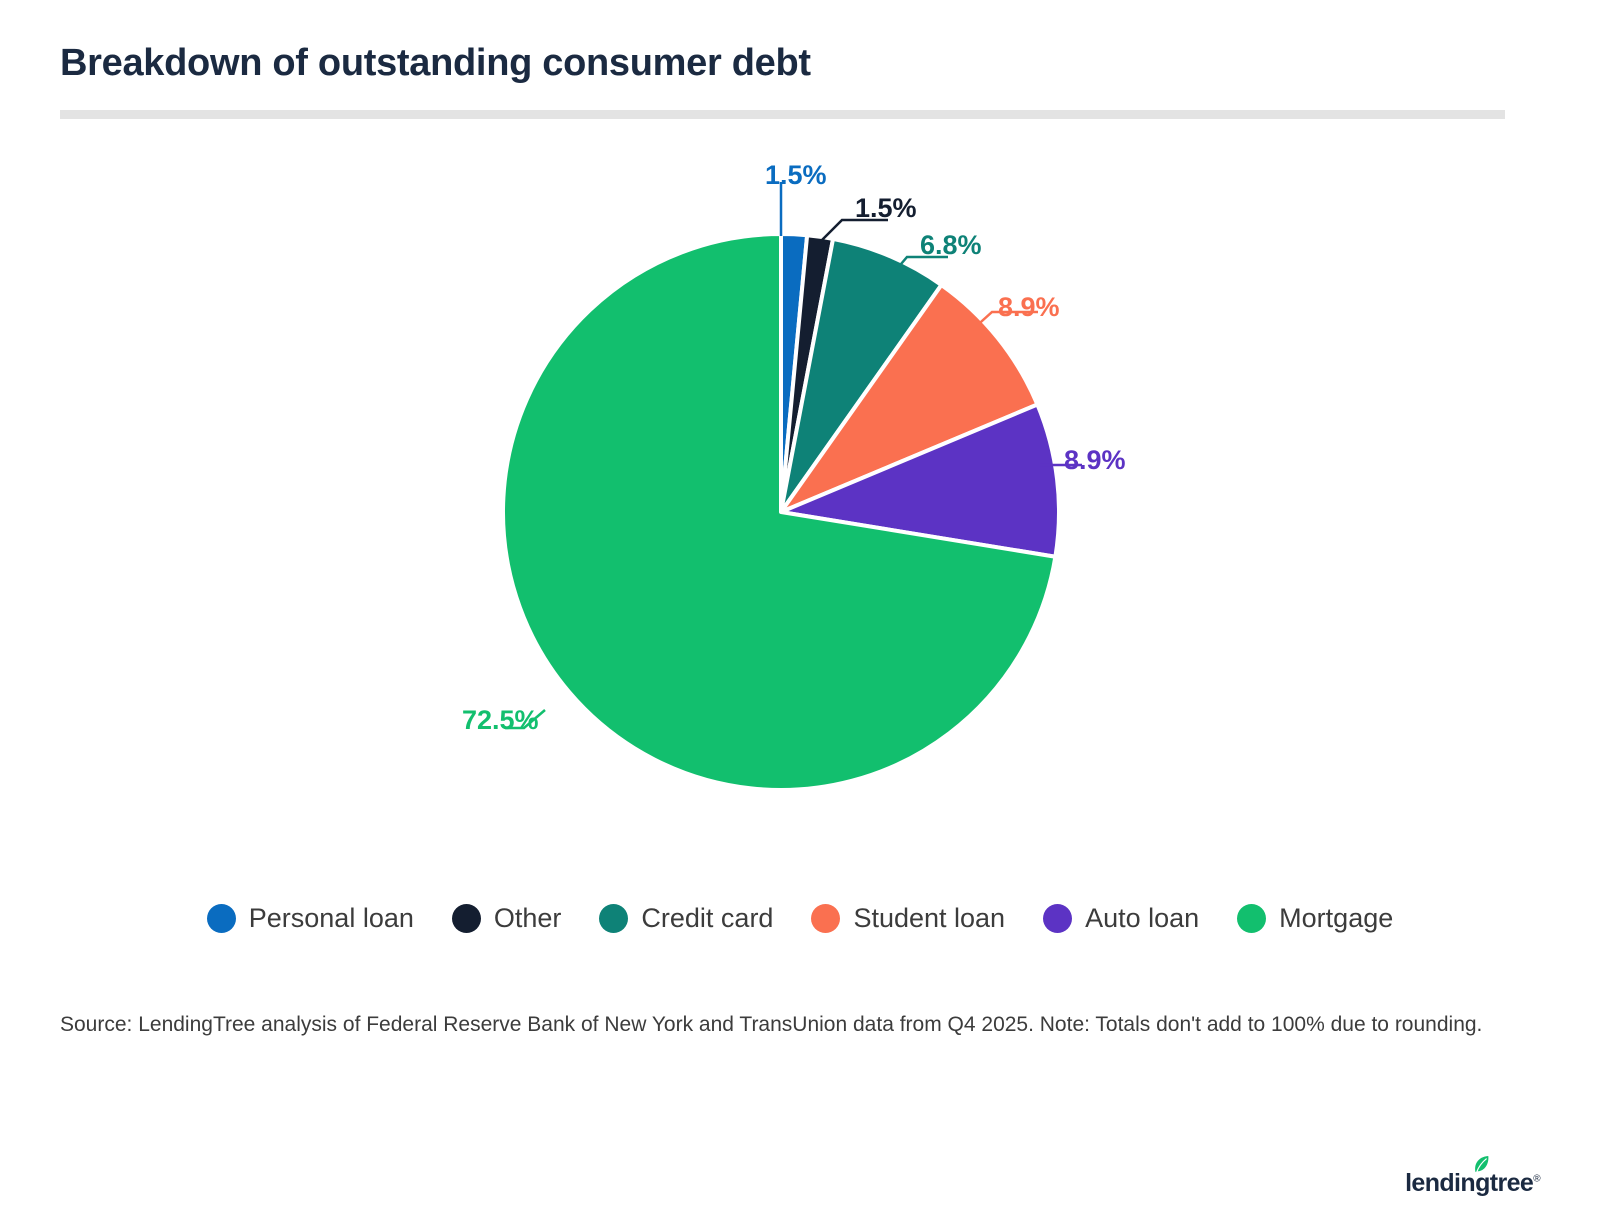  I want to click on leaf-icon, so click(1482, 1164).